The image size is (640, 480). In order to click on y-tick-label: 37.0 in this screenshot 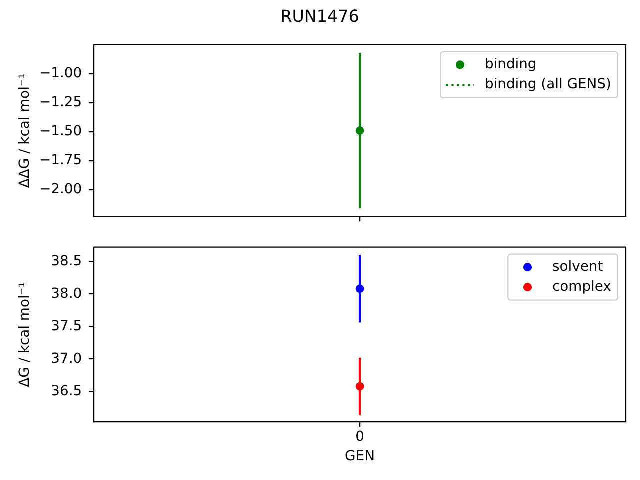, I will do `click(66, 358)`.